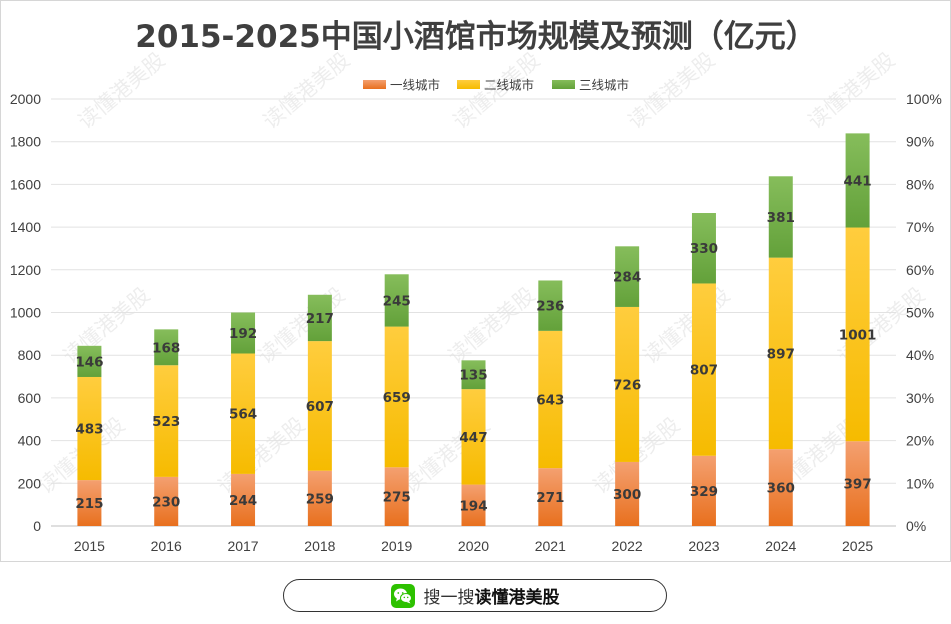 This screenshot has width=951, height=624. What do you see at coordinates (517, 598) in the screenshot?
I see `account-name: 读懂港美股` at bounding box center [517, 598].